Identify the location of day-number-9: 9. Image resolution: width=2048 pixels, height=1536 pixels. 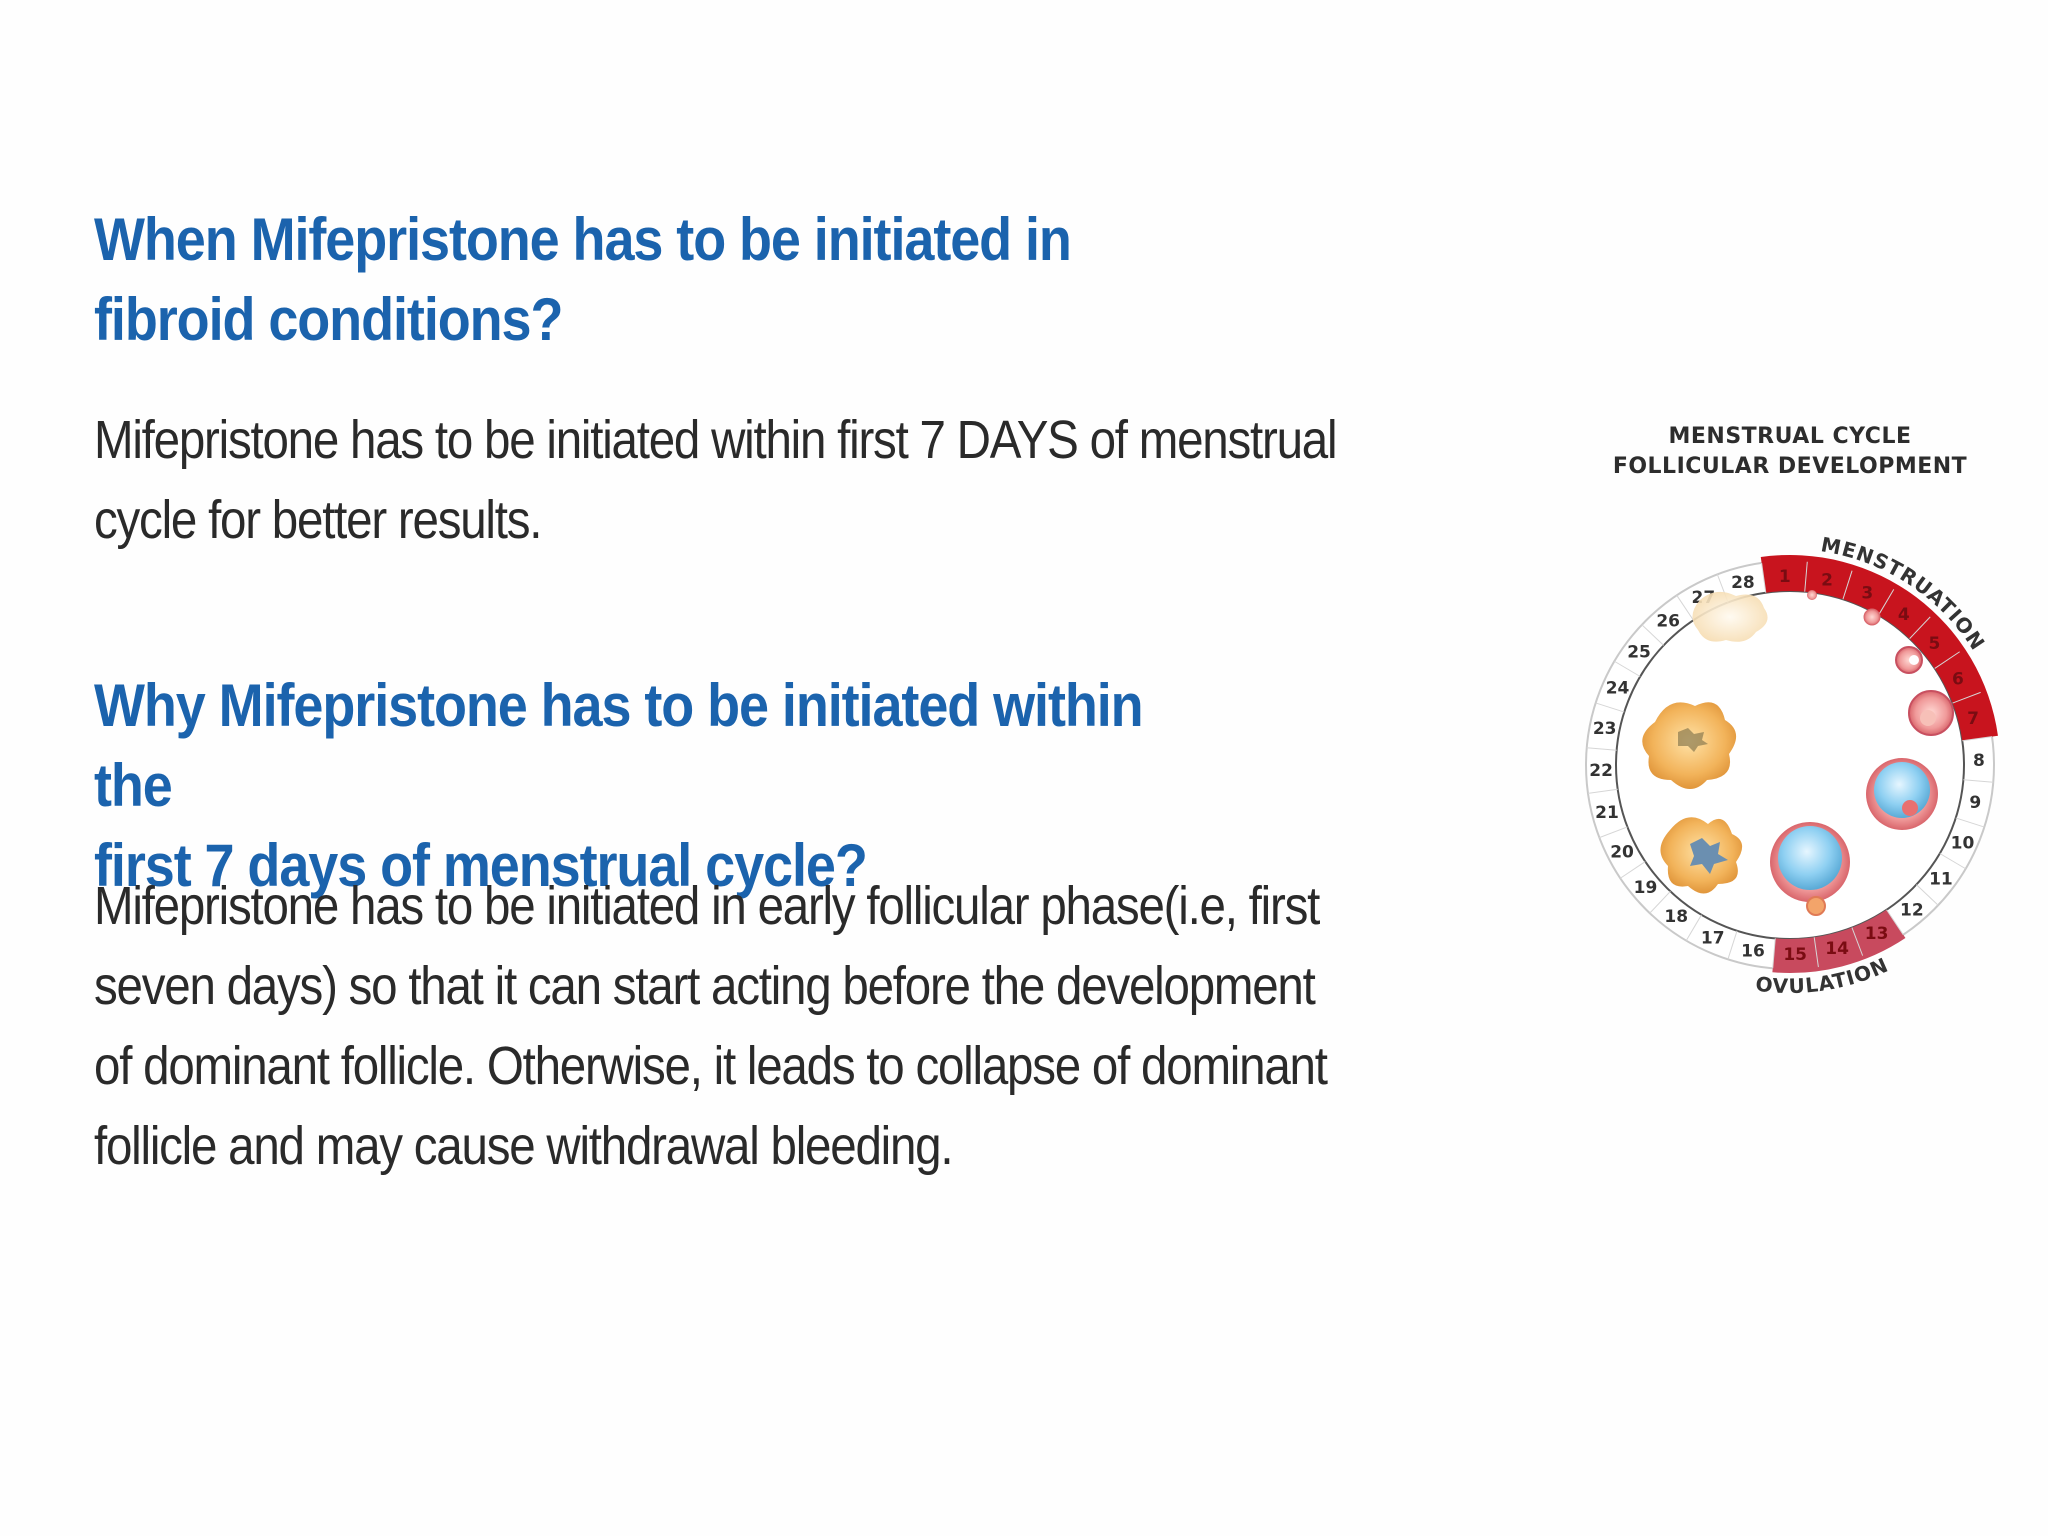
(1975, 803).